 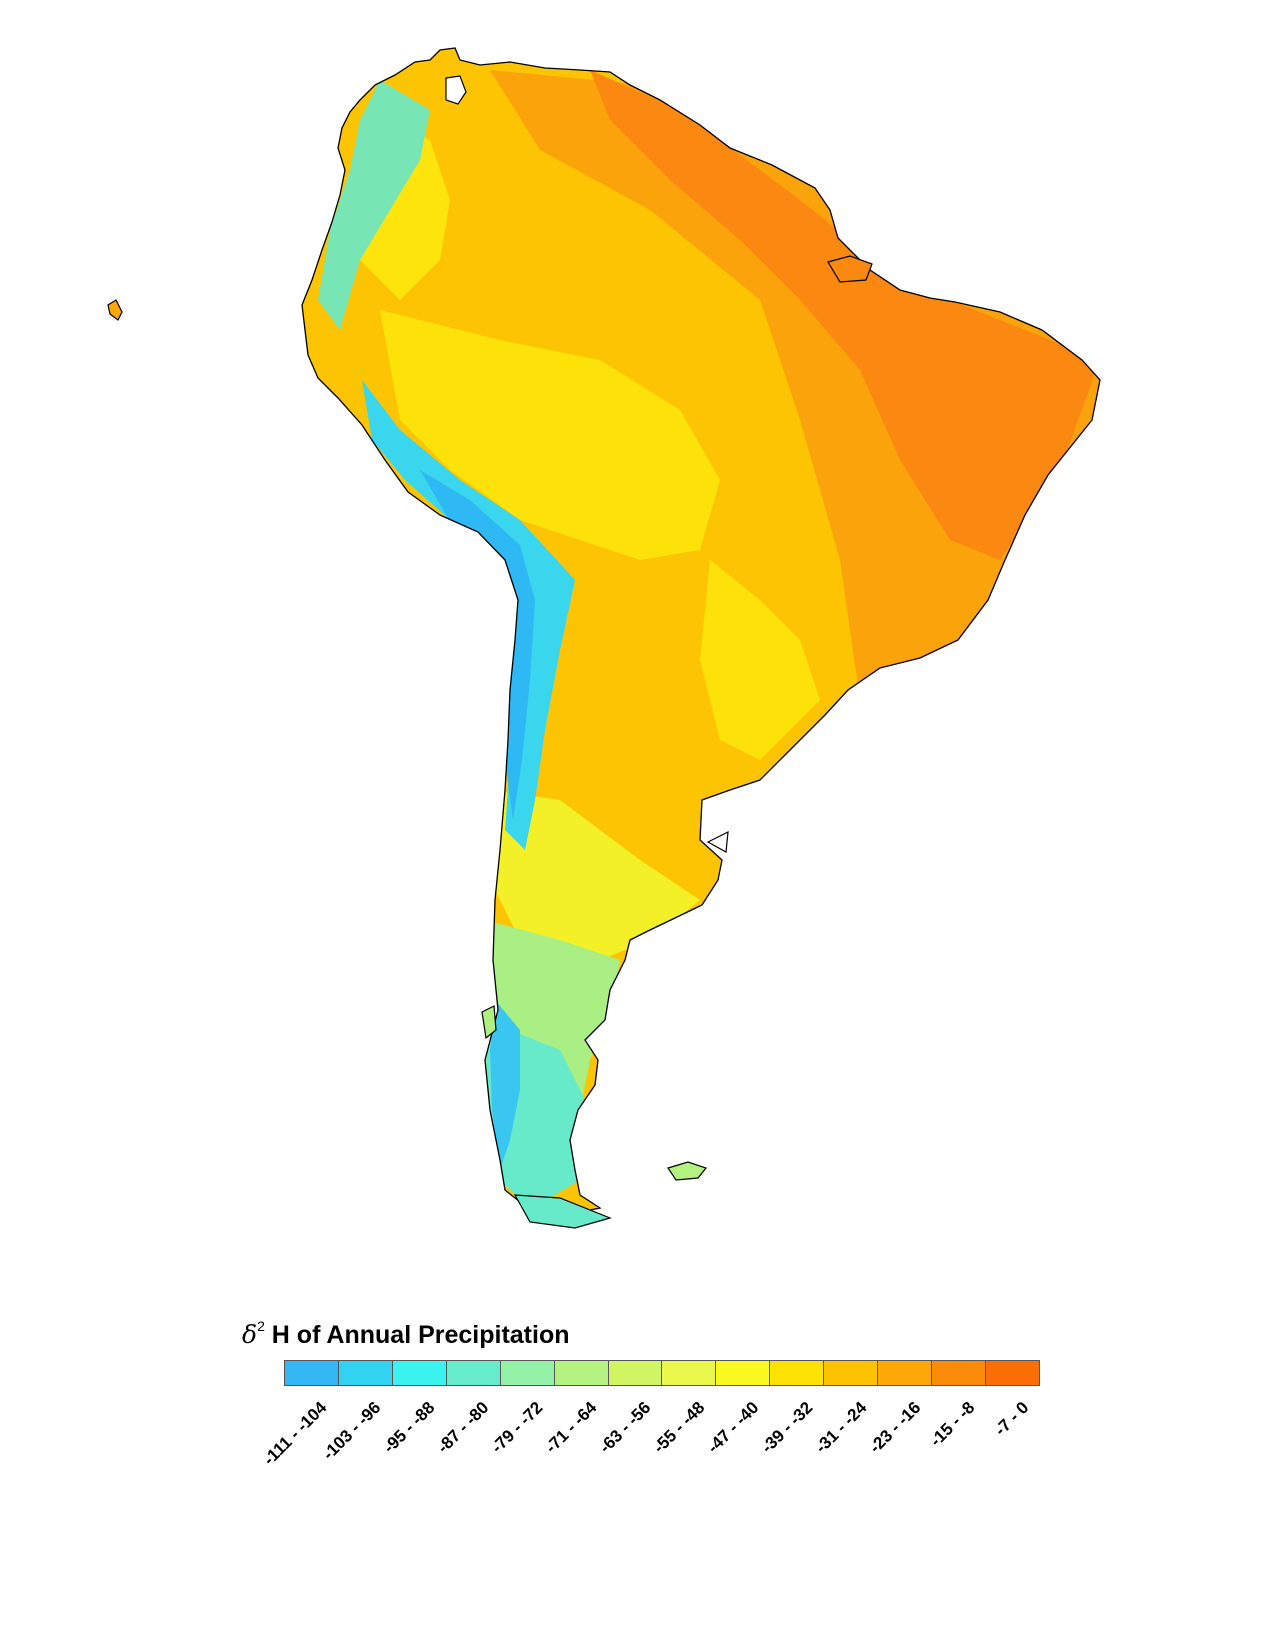 I want to click on legend-class-label: -15 - -8, so click(x=952, y=1424).